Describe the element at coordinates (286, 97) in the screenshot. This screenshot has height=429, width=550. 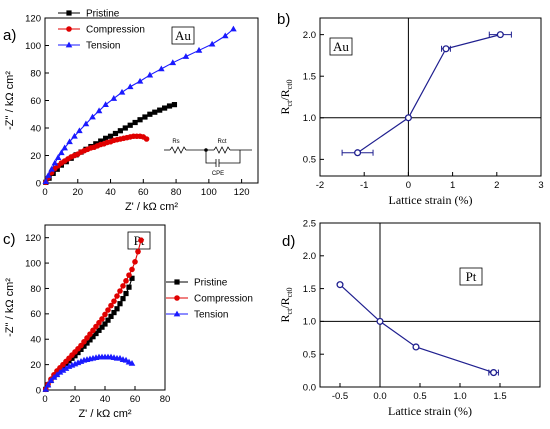
I see `y-axis-label: Rct/Rct0` at that location.